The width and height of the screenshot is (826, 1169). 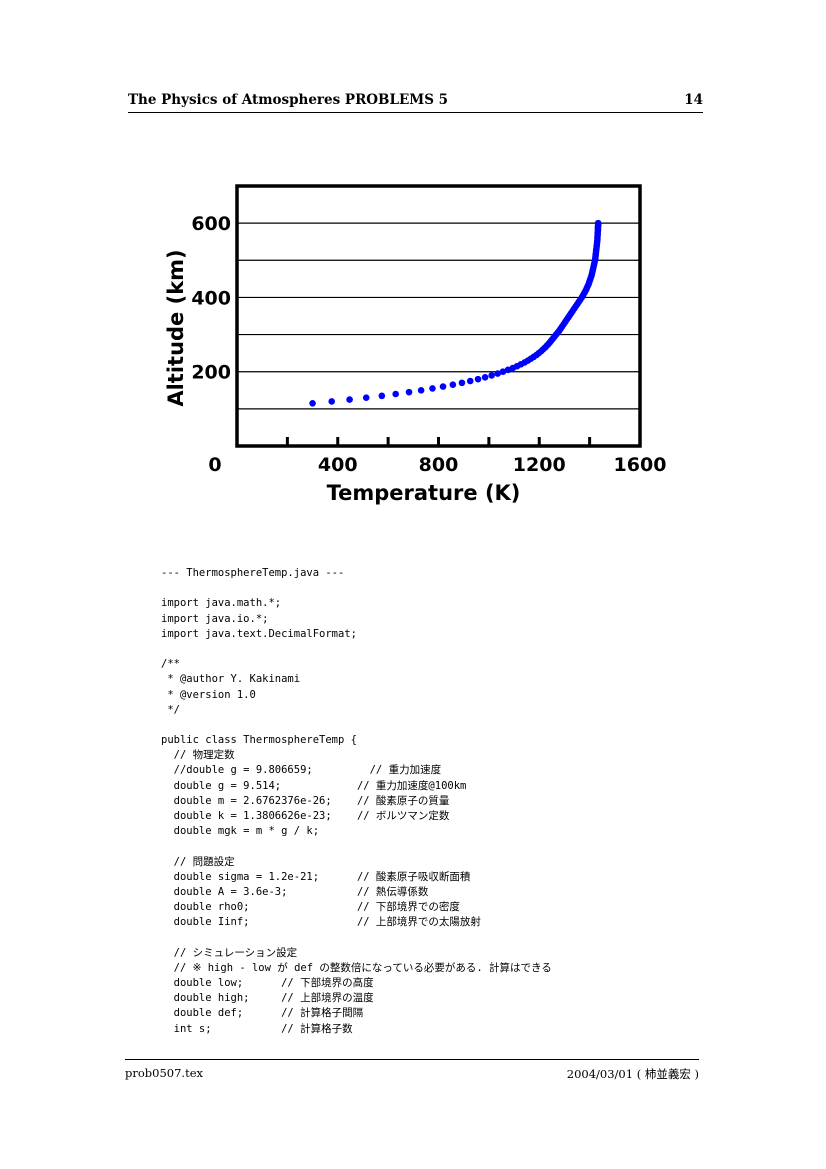 What do you see at coordinates (198, 861) in the screenshot?
I see `code-line: // 問題設定` at bounding box center [198, 861].